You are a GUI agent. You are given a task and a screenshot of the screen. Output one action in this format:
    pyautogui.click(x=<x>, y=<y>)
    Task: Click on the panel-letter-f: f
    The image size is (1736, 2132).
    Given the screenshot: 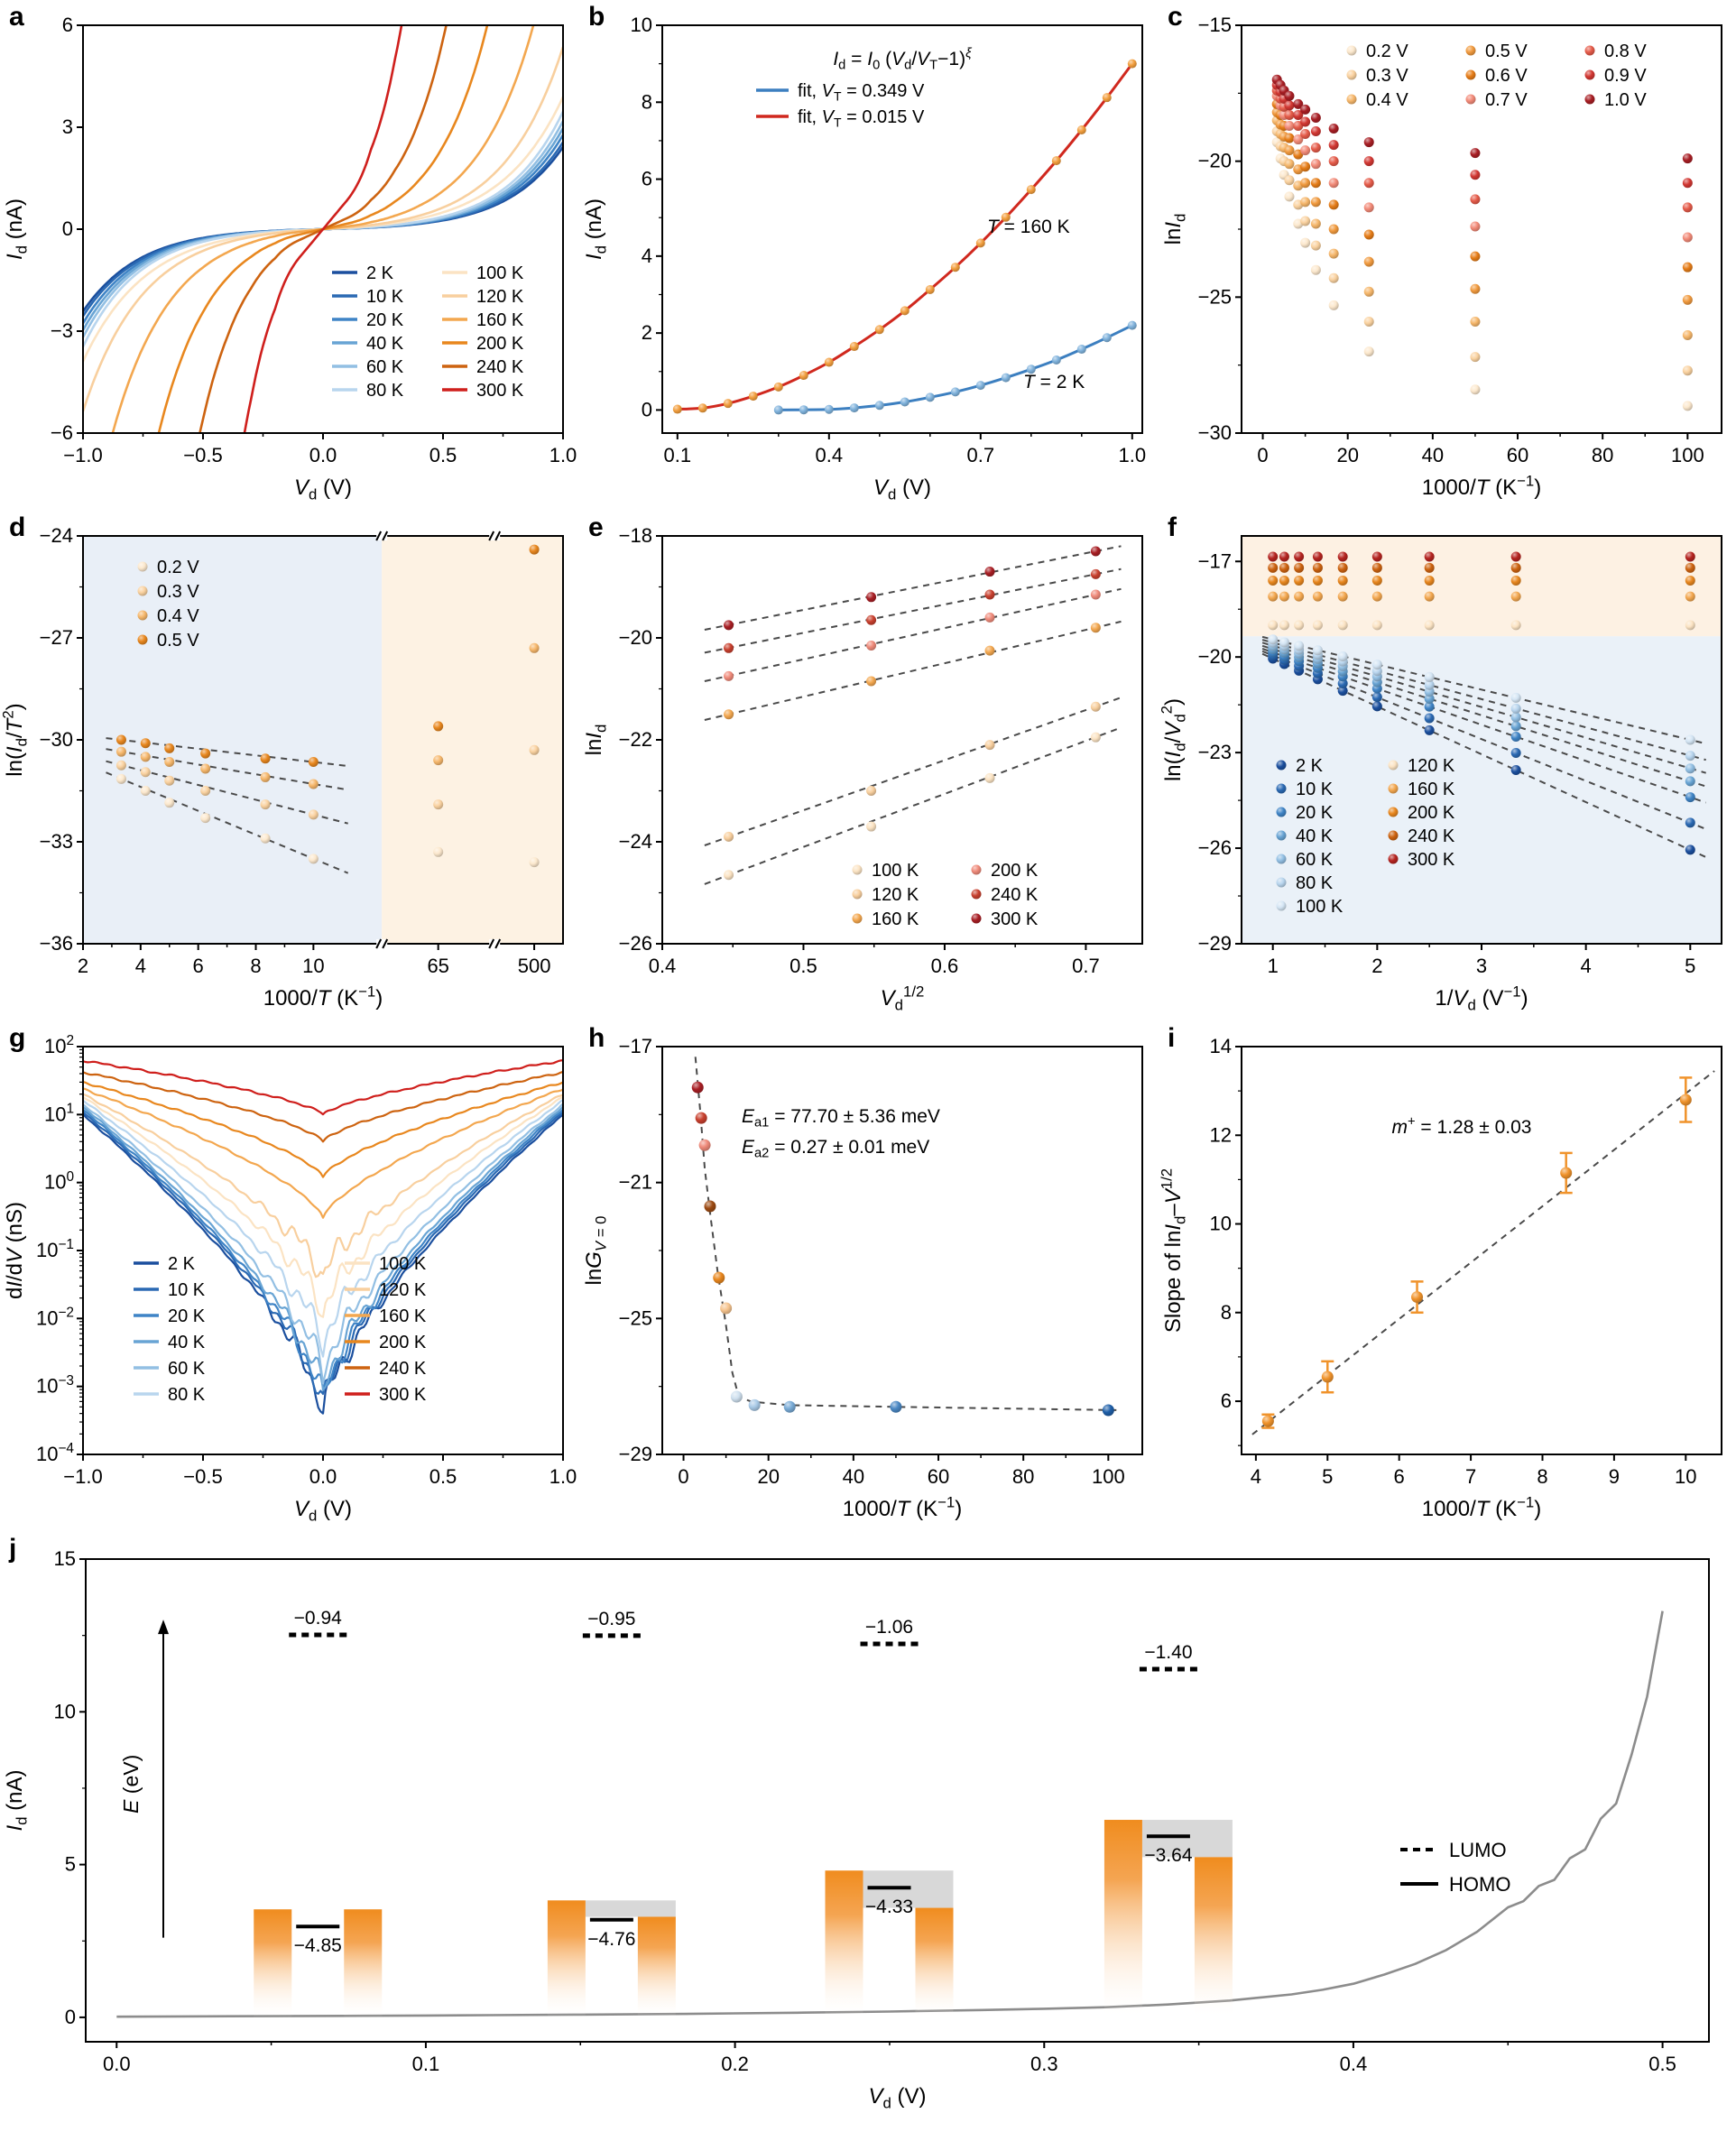 What is the action you would take?
    pyautogui.click(x=1172, y=527)
    